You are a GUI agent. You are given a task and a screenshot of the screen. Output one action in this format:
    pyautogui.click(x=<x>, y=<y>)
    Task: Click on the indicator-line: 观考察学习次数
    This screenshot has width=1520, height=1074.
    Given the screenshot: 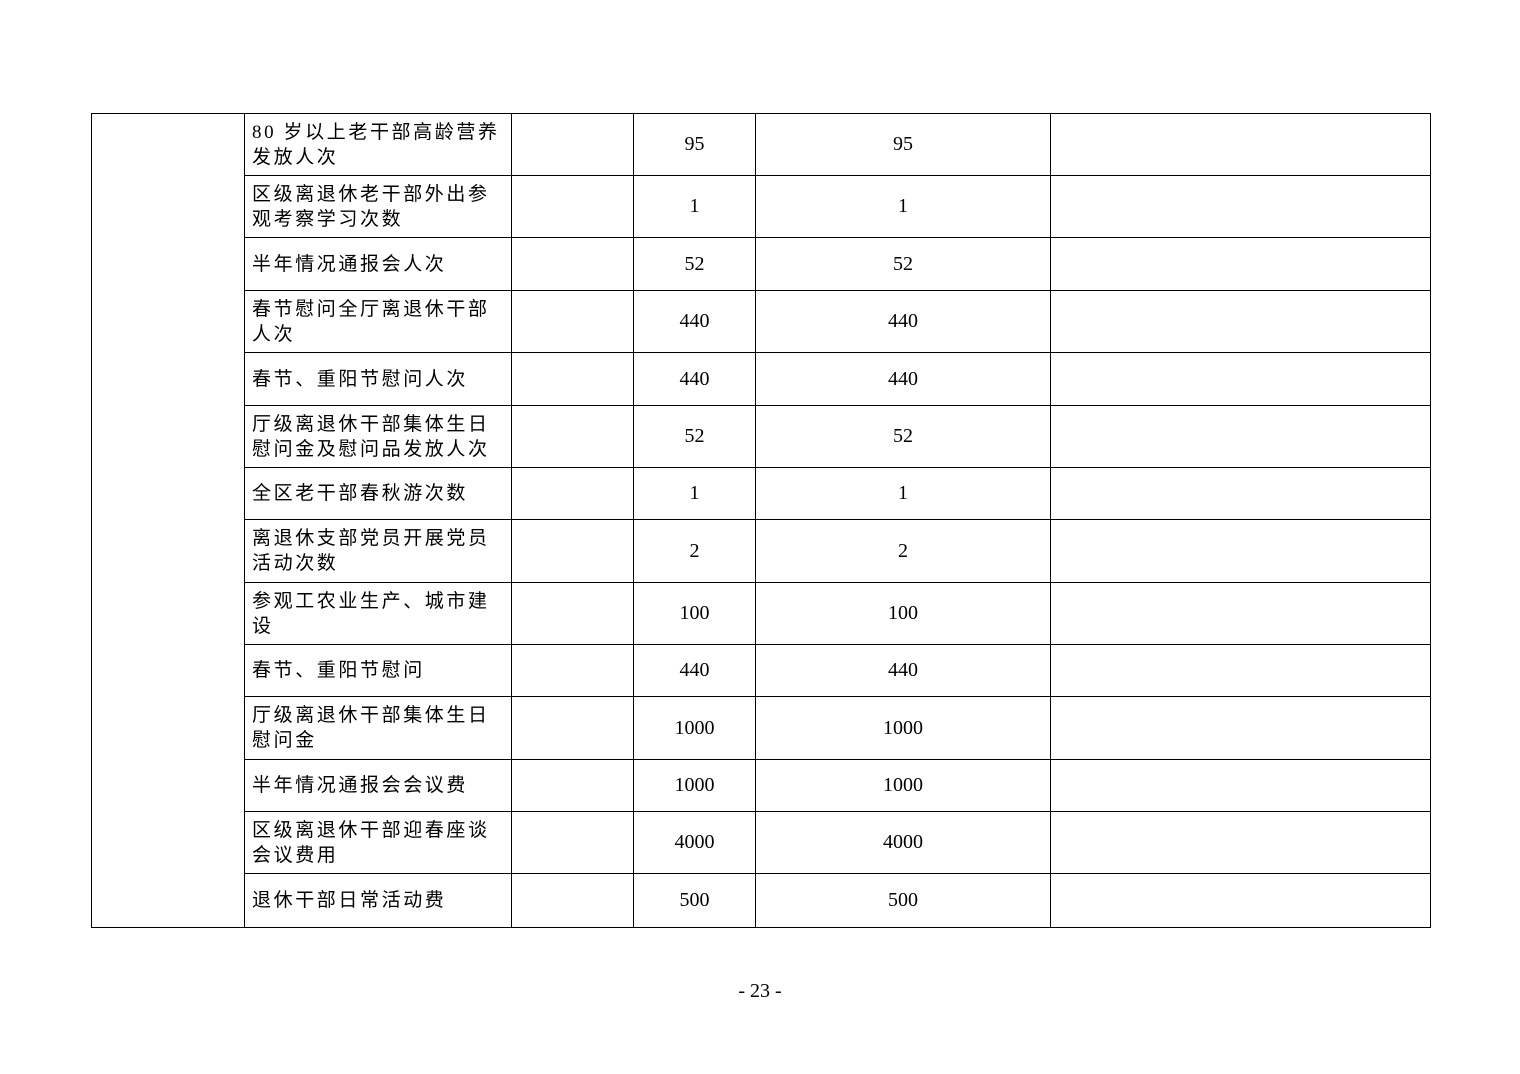 What is the action you would take?
    pyautogui.click(x=328, y=219)
    